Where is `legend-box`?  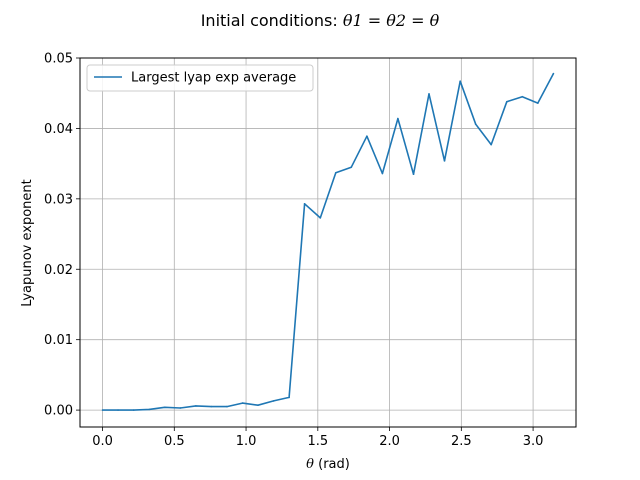
legend-box is located at coordinates (200, 78).